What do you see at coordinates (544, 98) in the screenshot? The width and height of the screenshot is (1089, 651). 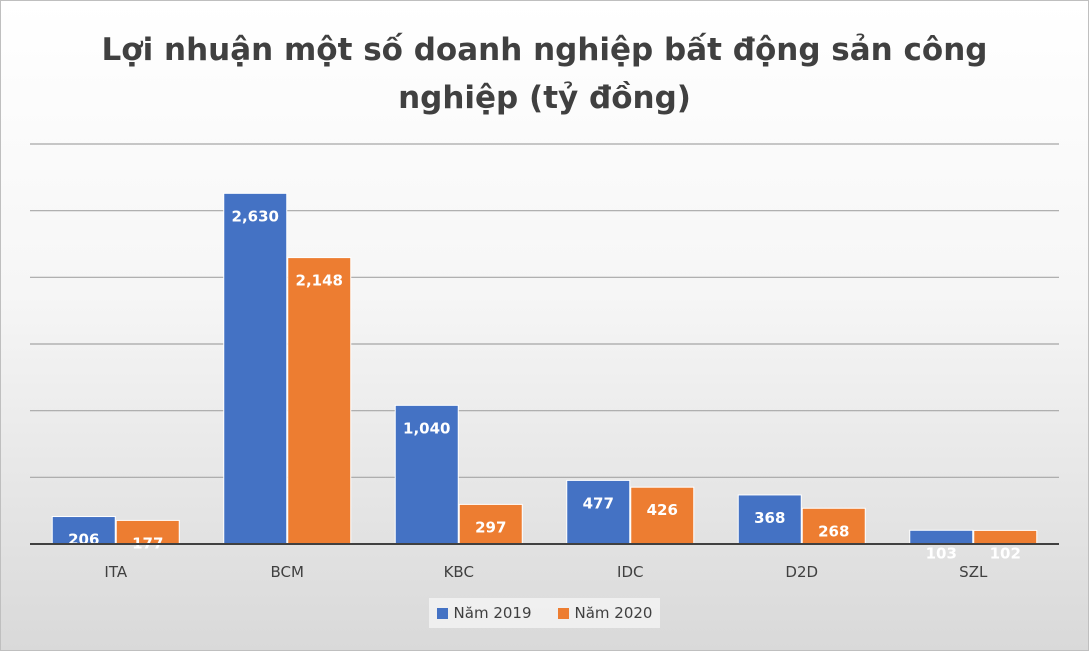 I see `chart-title-line-2: nghiệp (tỷ đồng)` at bounding box center [544, 98].